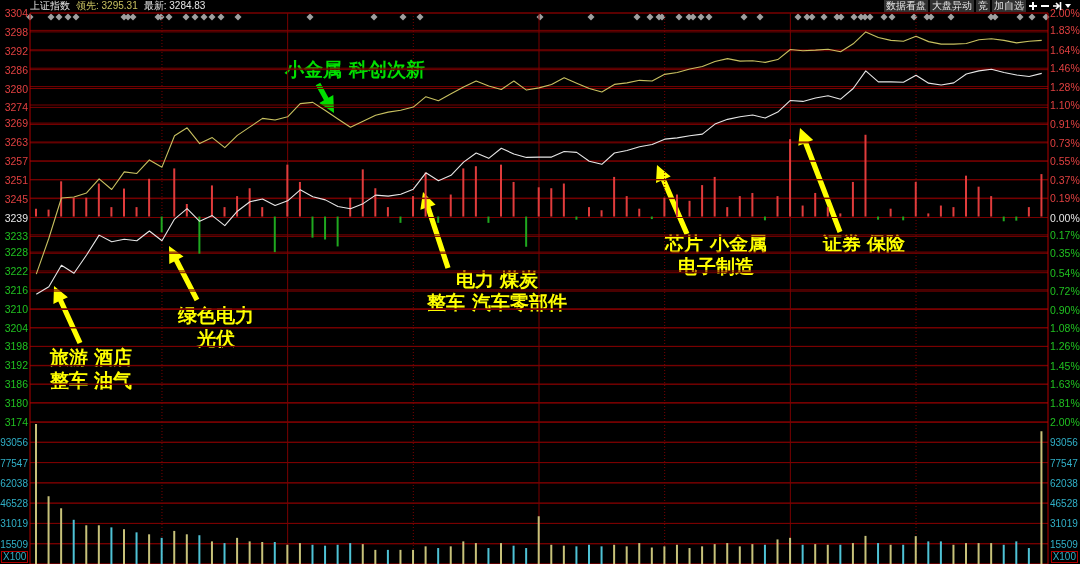 This screenshot has height=564, width=1080. Describe the element at coordinates (14, 443) in the screenshot. I see `y-tick-label: 93056` at that location.